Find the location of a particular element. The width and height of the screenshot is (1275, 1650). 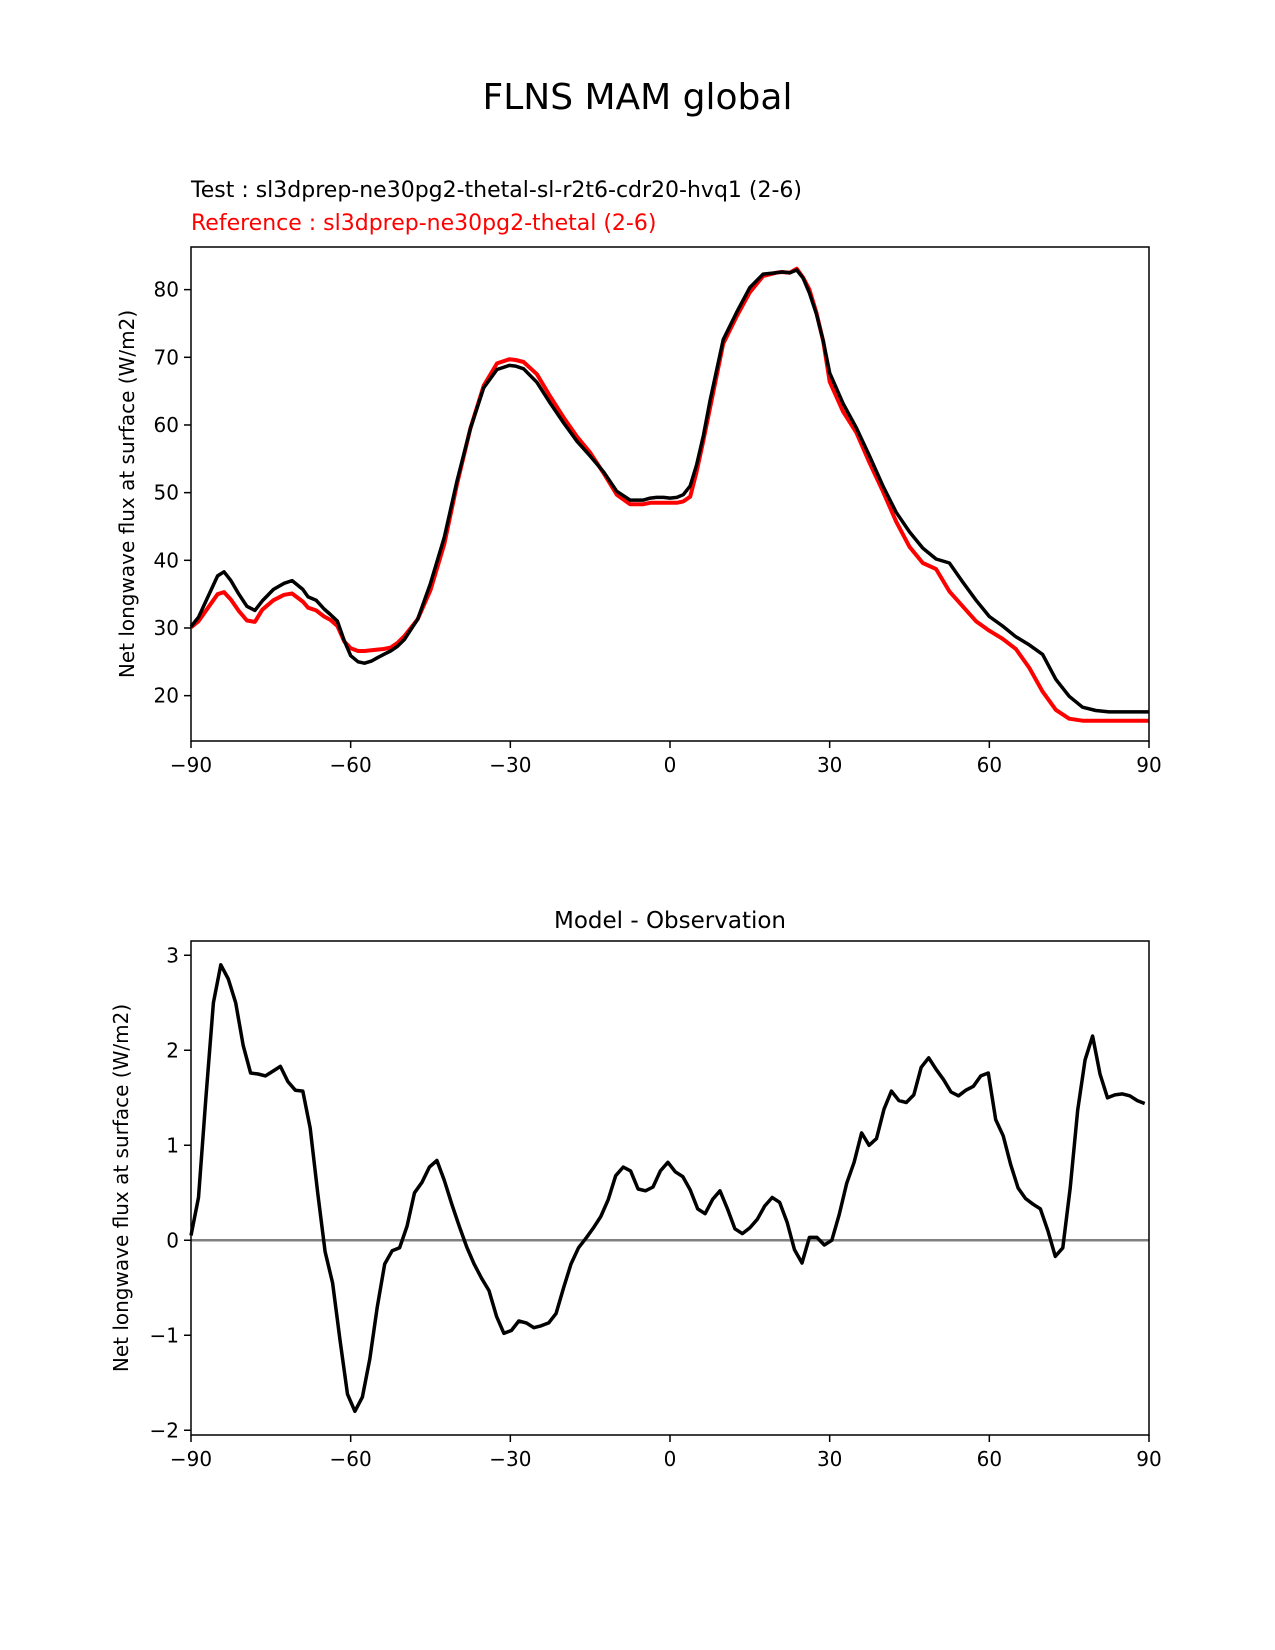

y-tick: 80 is located at coordinates (172, 290).